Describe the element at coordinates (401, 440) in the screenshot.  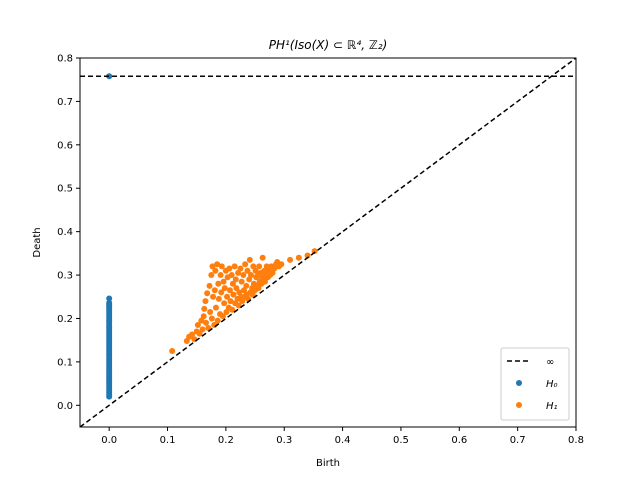
I see `x-tick-label: 0.5` at that location.